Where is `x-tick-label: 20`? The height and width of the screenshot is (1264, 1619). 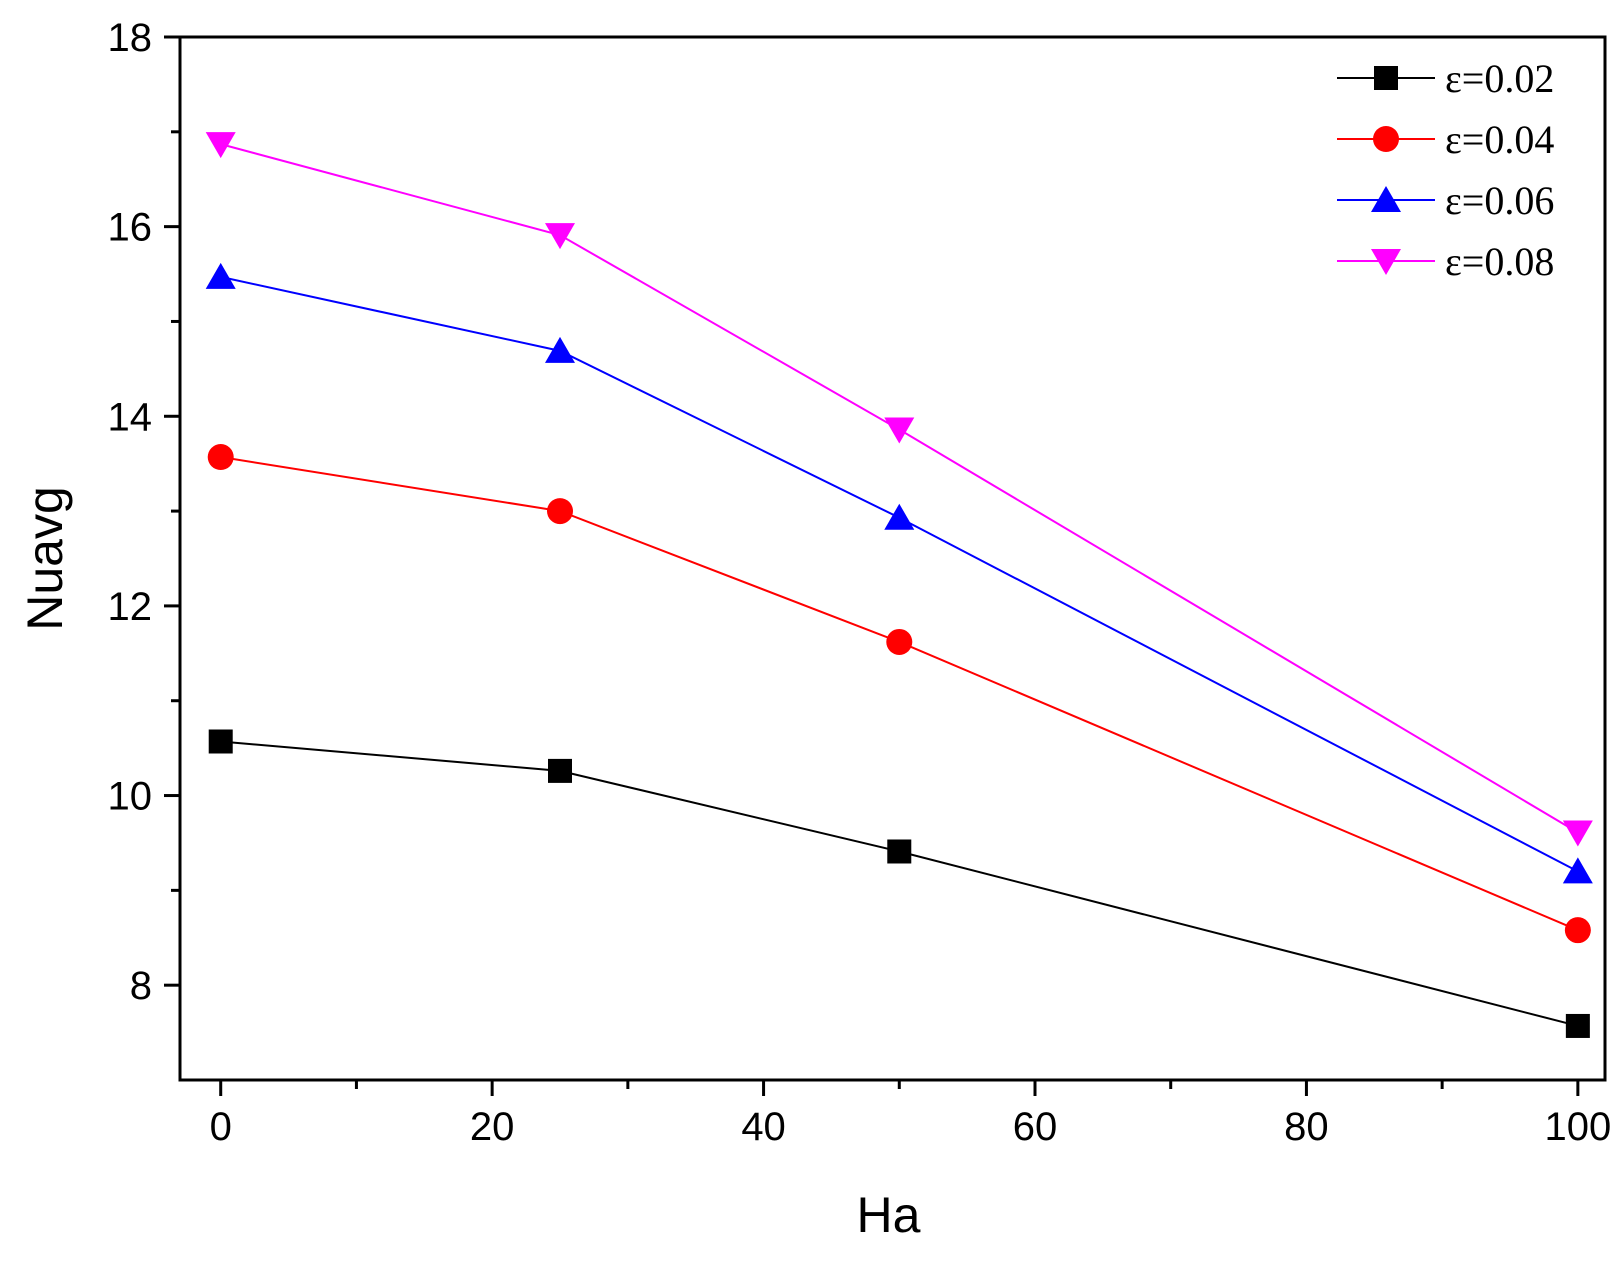
x-tick-label: 20 is located at coordinates (492, 1127).